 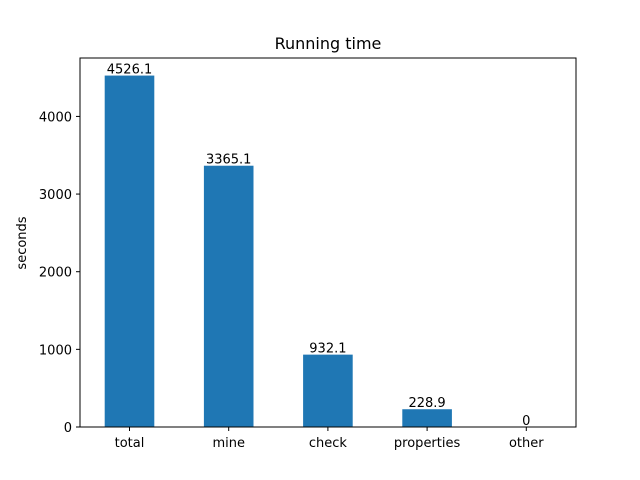 I want to click on y-tick-label: 3000, so click(x=55, y=195).